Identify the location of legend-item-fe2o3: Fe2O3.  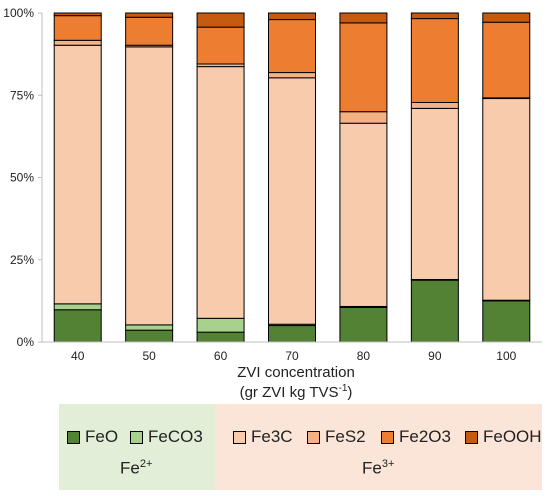
(416, 437).